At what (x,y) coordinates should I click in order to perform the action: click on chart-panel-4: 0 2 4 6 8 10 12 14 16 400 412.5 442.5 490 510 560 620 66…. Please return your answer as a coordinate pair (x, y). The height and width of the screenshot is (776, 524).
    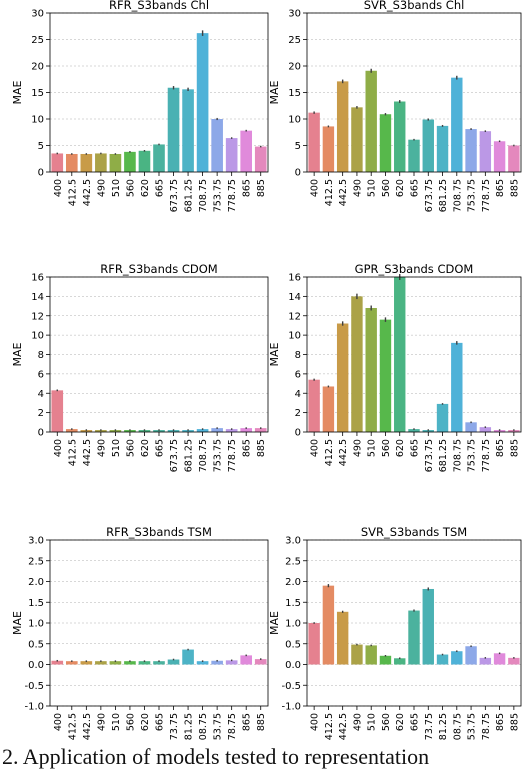
    Looking at the image, I should click on (395, 367).